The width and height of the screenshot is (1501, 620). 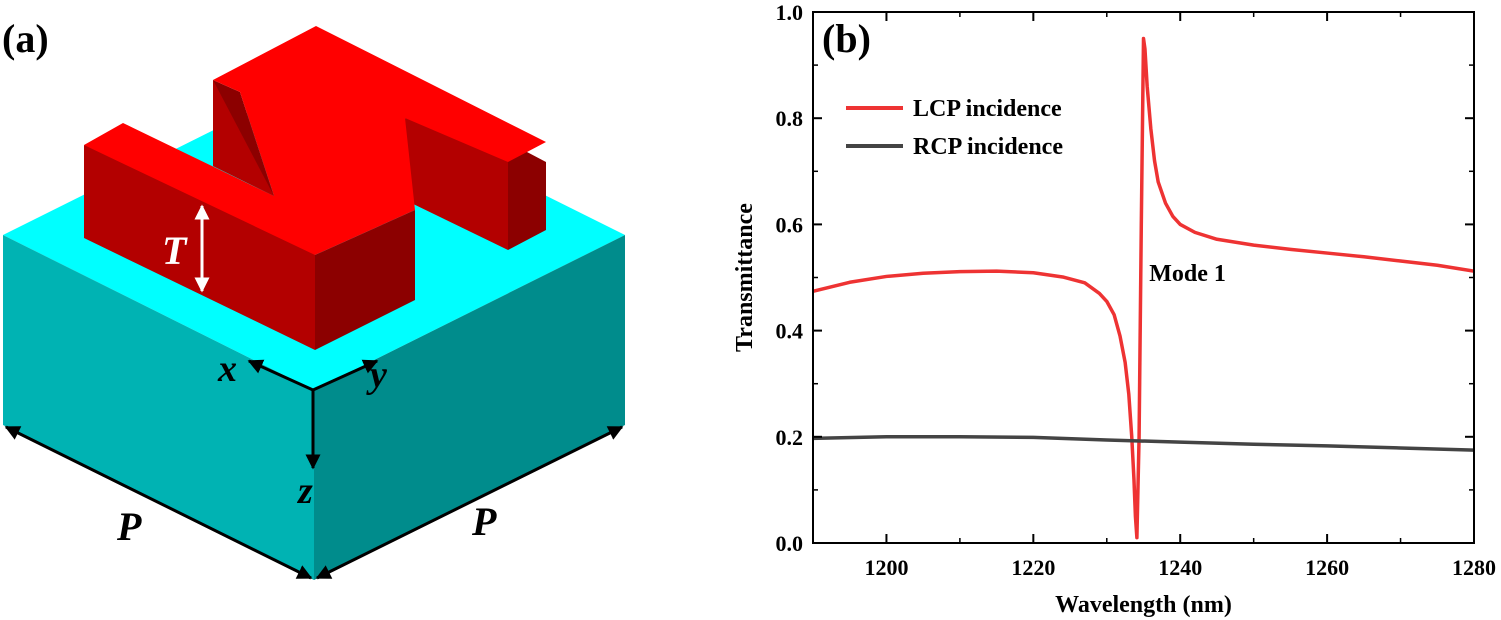 I want to click on y-tick-label: 1.0, so click(x=790, y=12).